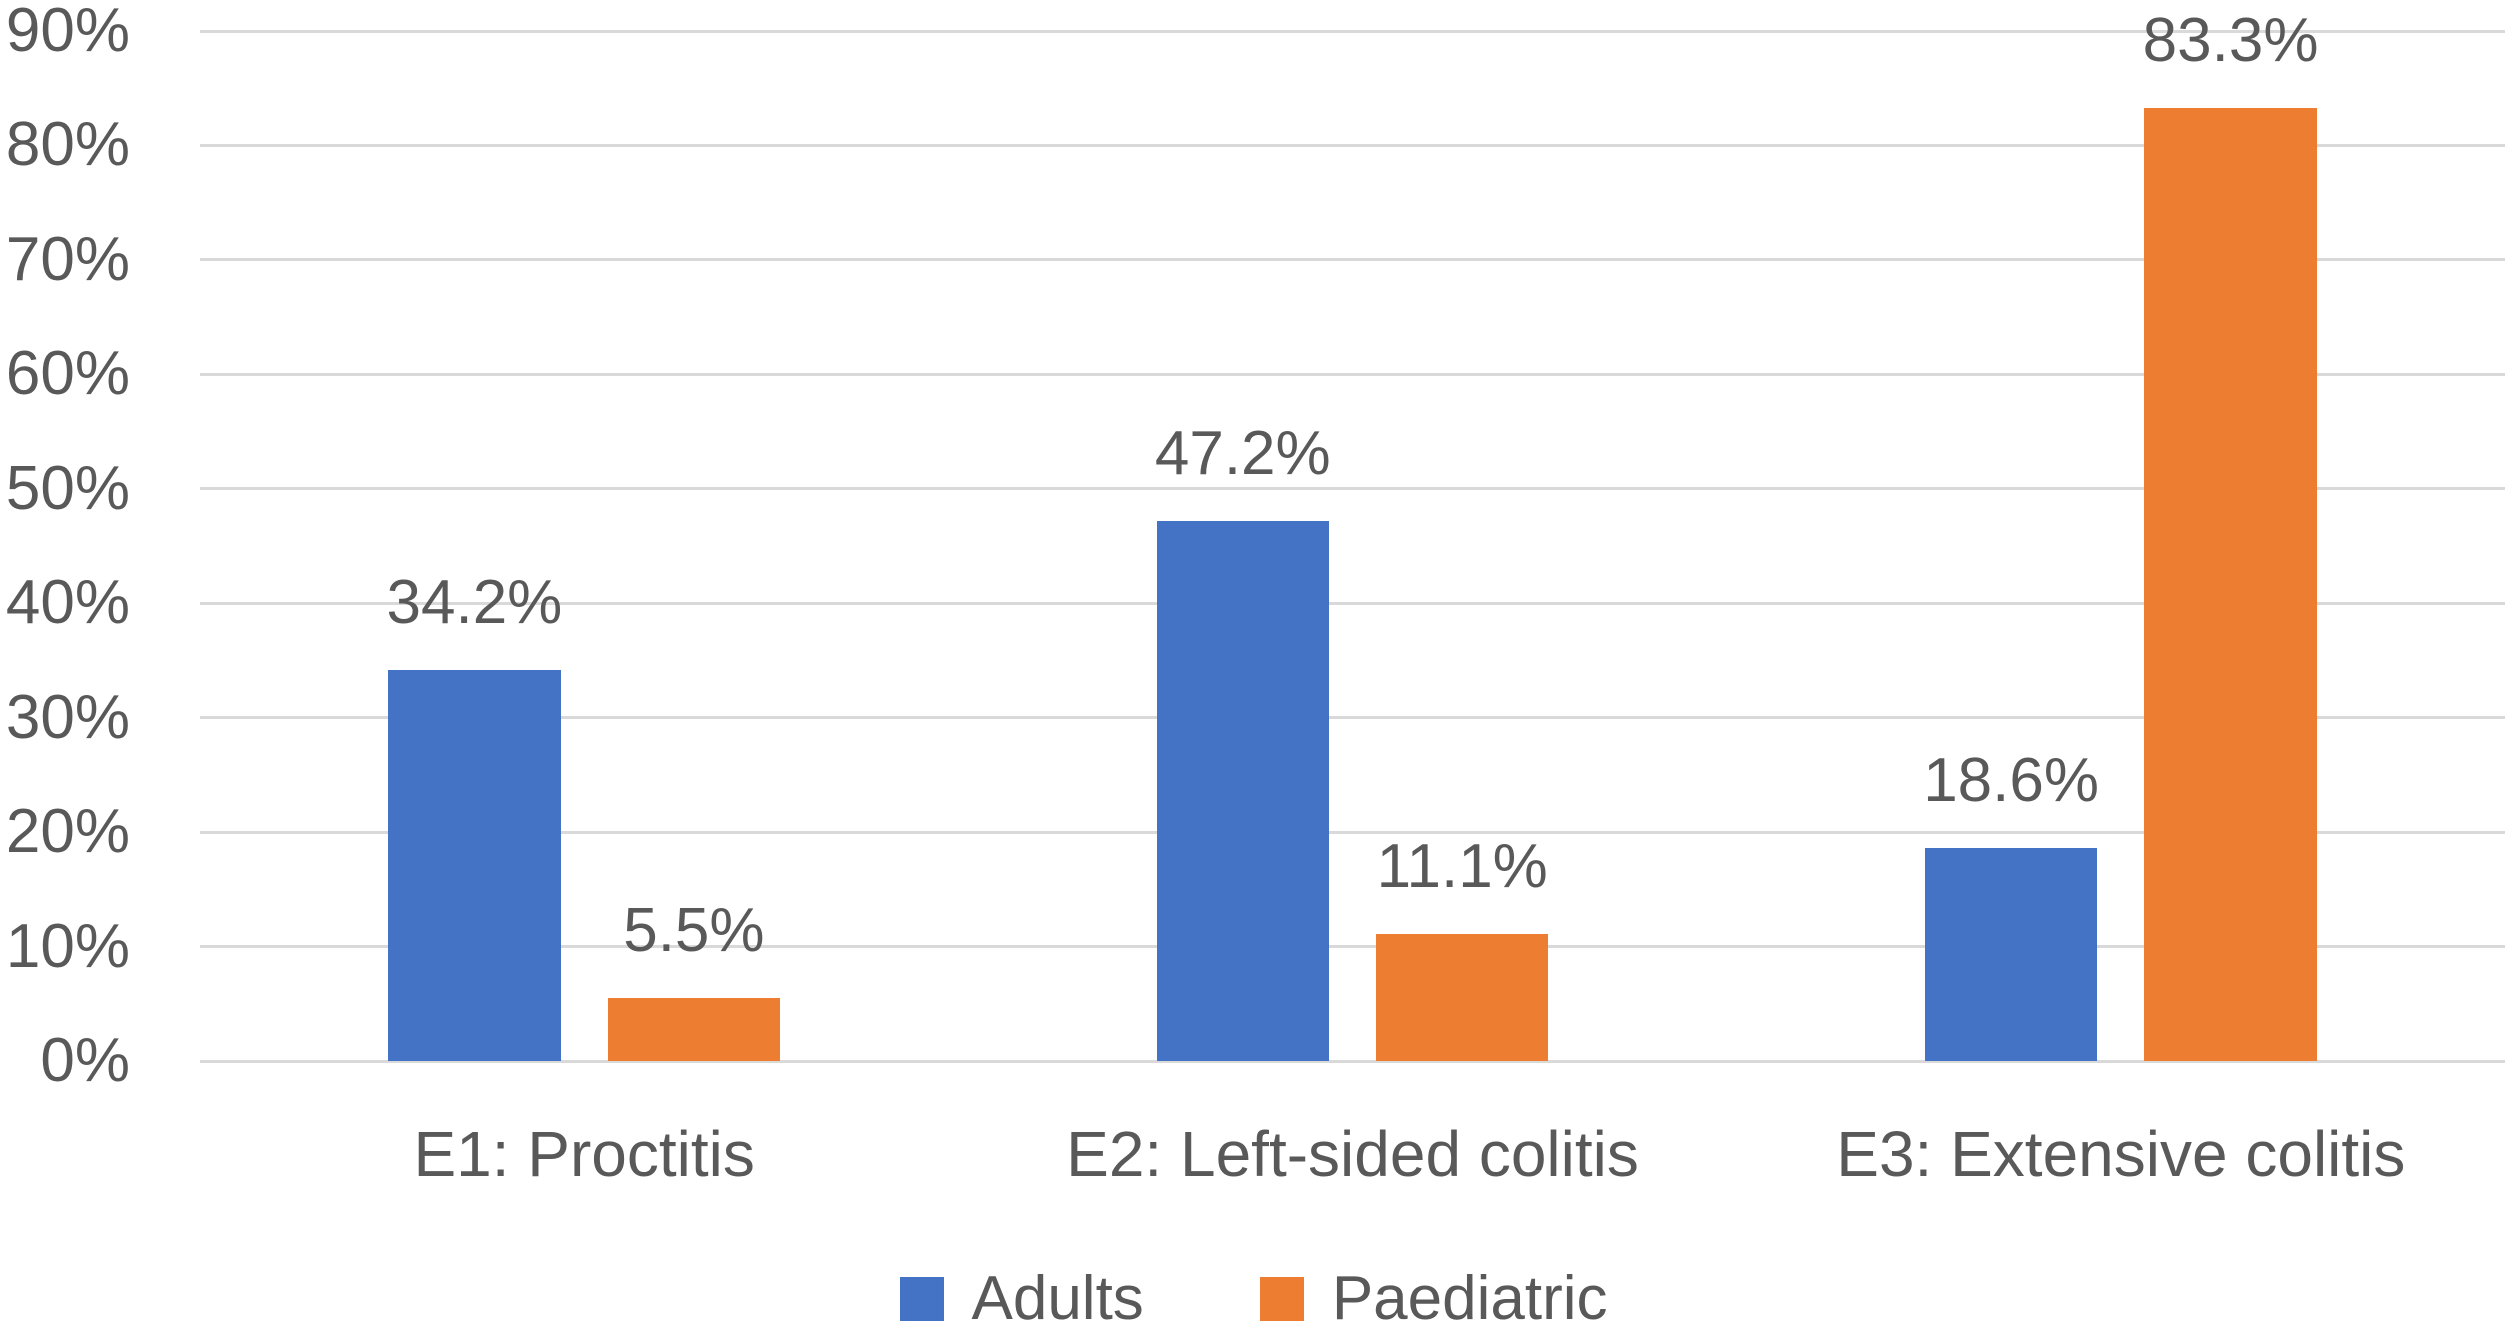  I want to click on legend-swatch-adults, so click(921, 1299).